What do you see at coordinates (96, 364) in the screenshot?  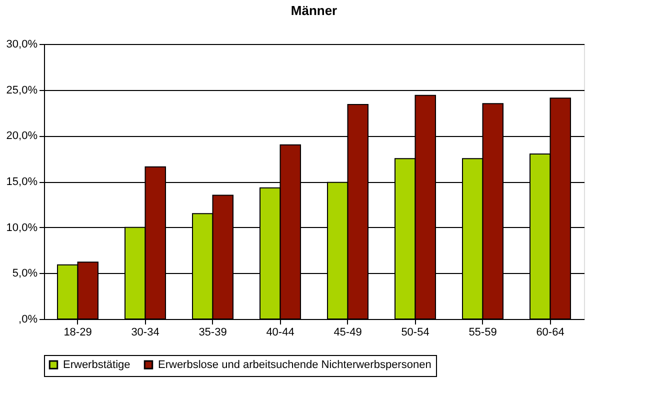 I see `legend-label: Erwerbstätige` at bounding box center [96, 364].